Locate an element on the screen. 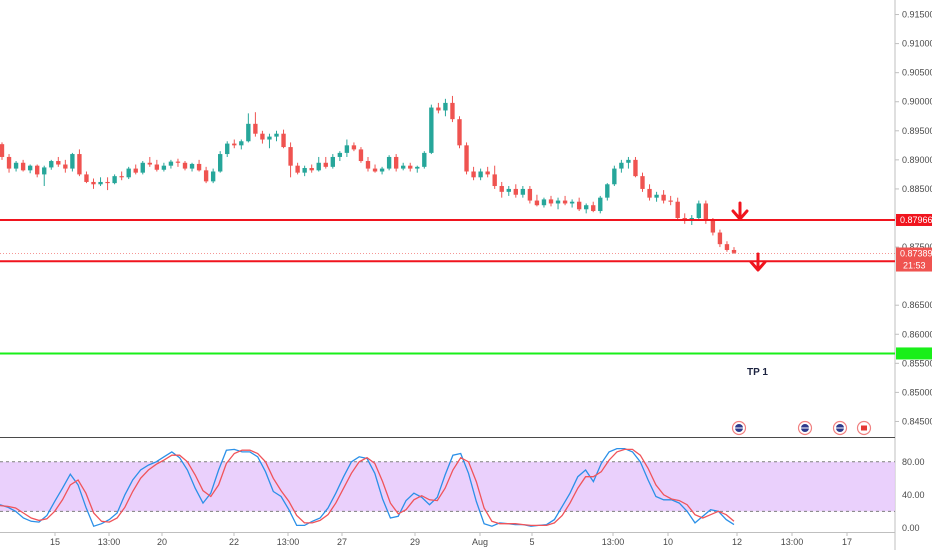 The width and height of the screenshot is (932, 550). time-tick-label: 12 is located at coordinates (737, 542).